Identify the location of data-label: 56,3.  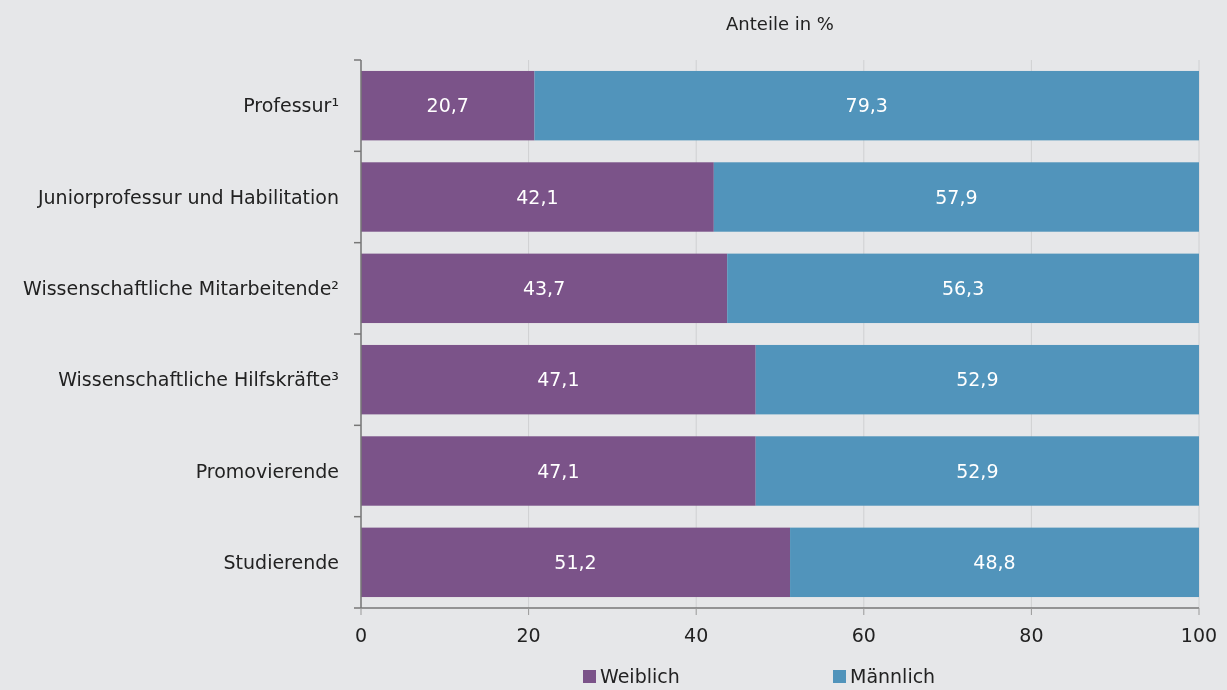
(963, 287).